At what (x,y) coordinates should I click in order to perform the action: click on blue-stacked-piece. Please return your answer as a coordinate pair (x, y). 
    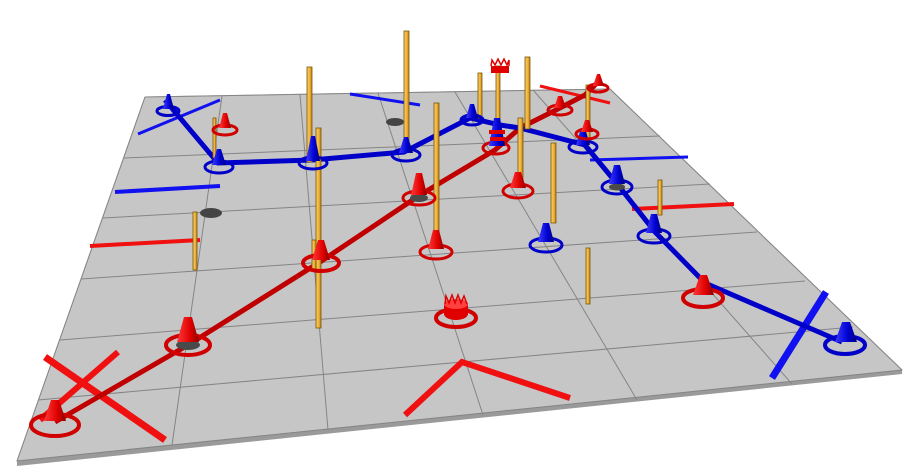
    Looking at the image, I should click on (496, 137).